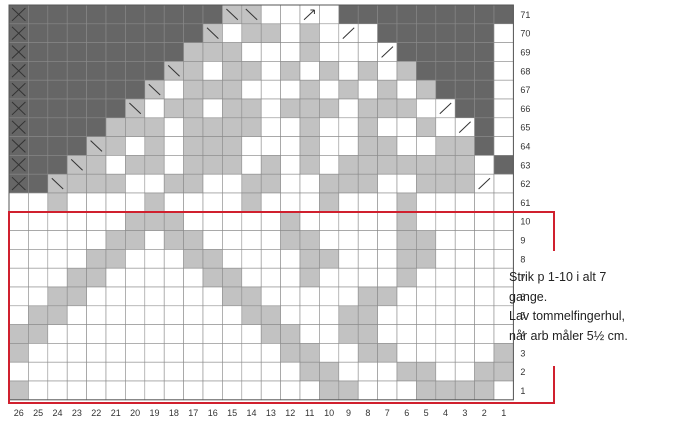 The height and width of the screenshot is (430, 680). I want to click on column-number: 9, so click(348, 413).